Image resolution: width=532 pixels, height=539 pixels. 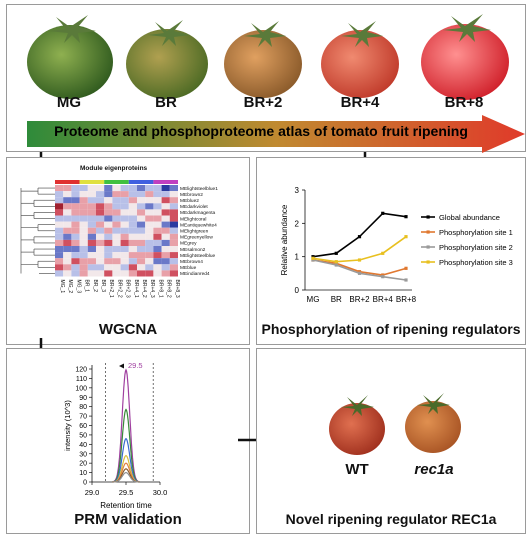 What do you see at coordinates (126, 492) in the screenshot?
I see `x-tick-label: 29.5` at bounding box center [126, 492].